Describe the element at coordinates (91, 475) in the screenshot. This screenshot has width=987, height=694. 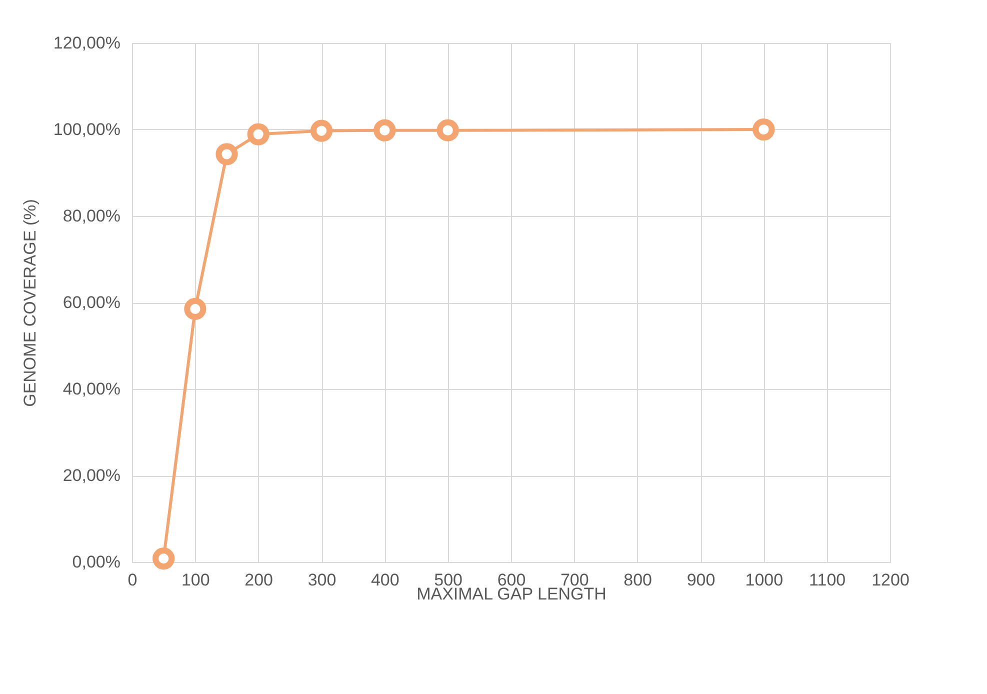
I see `y-tick-label: 20,00%` at that location.